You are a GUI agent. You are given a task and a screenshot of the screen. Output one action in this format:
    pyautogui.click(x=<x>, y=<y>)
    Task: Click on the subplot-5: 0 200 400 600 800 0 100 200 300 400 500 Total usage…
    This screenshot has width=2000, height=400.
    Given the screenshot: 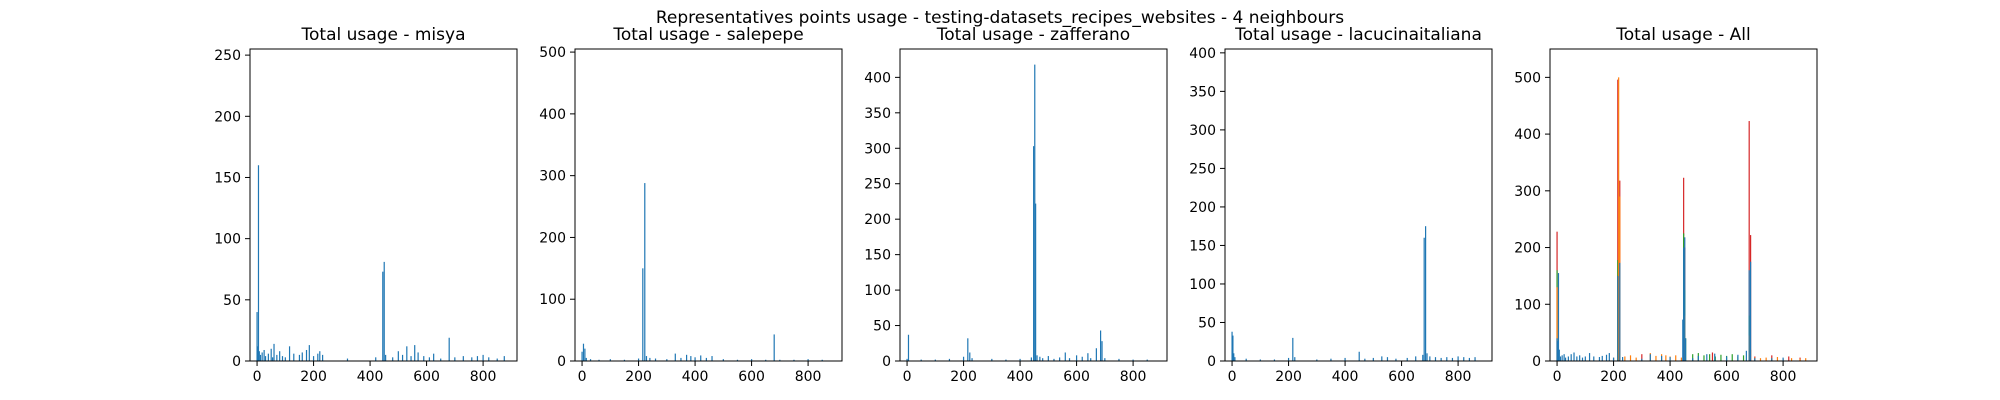 What is the action you would take?
    pyautogui.click(x=1666, y=205)
    